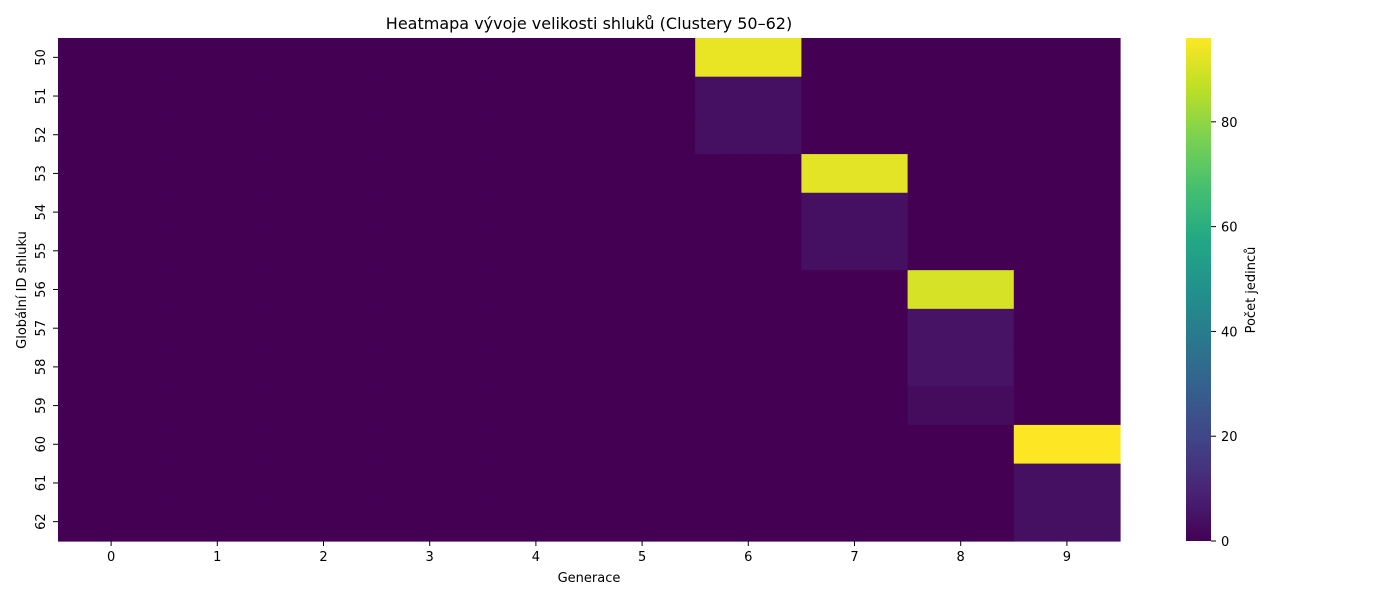  Describe the element at coordinates (642, 557) in the screenshot. I see `x-tick-label: 5` at that location.